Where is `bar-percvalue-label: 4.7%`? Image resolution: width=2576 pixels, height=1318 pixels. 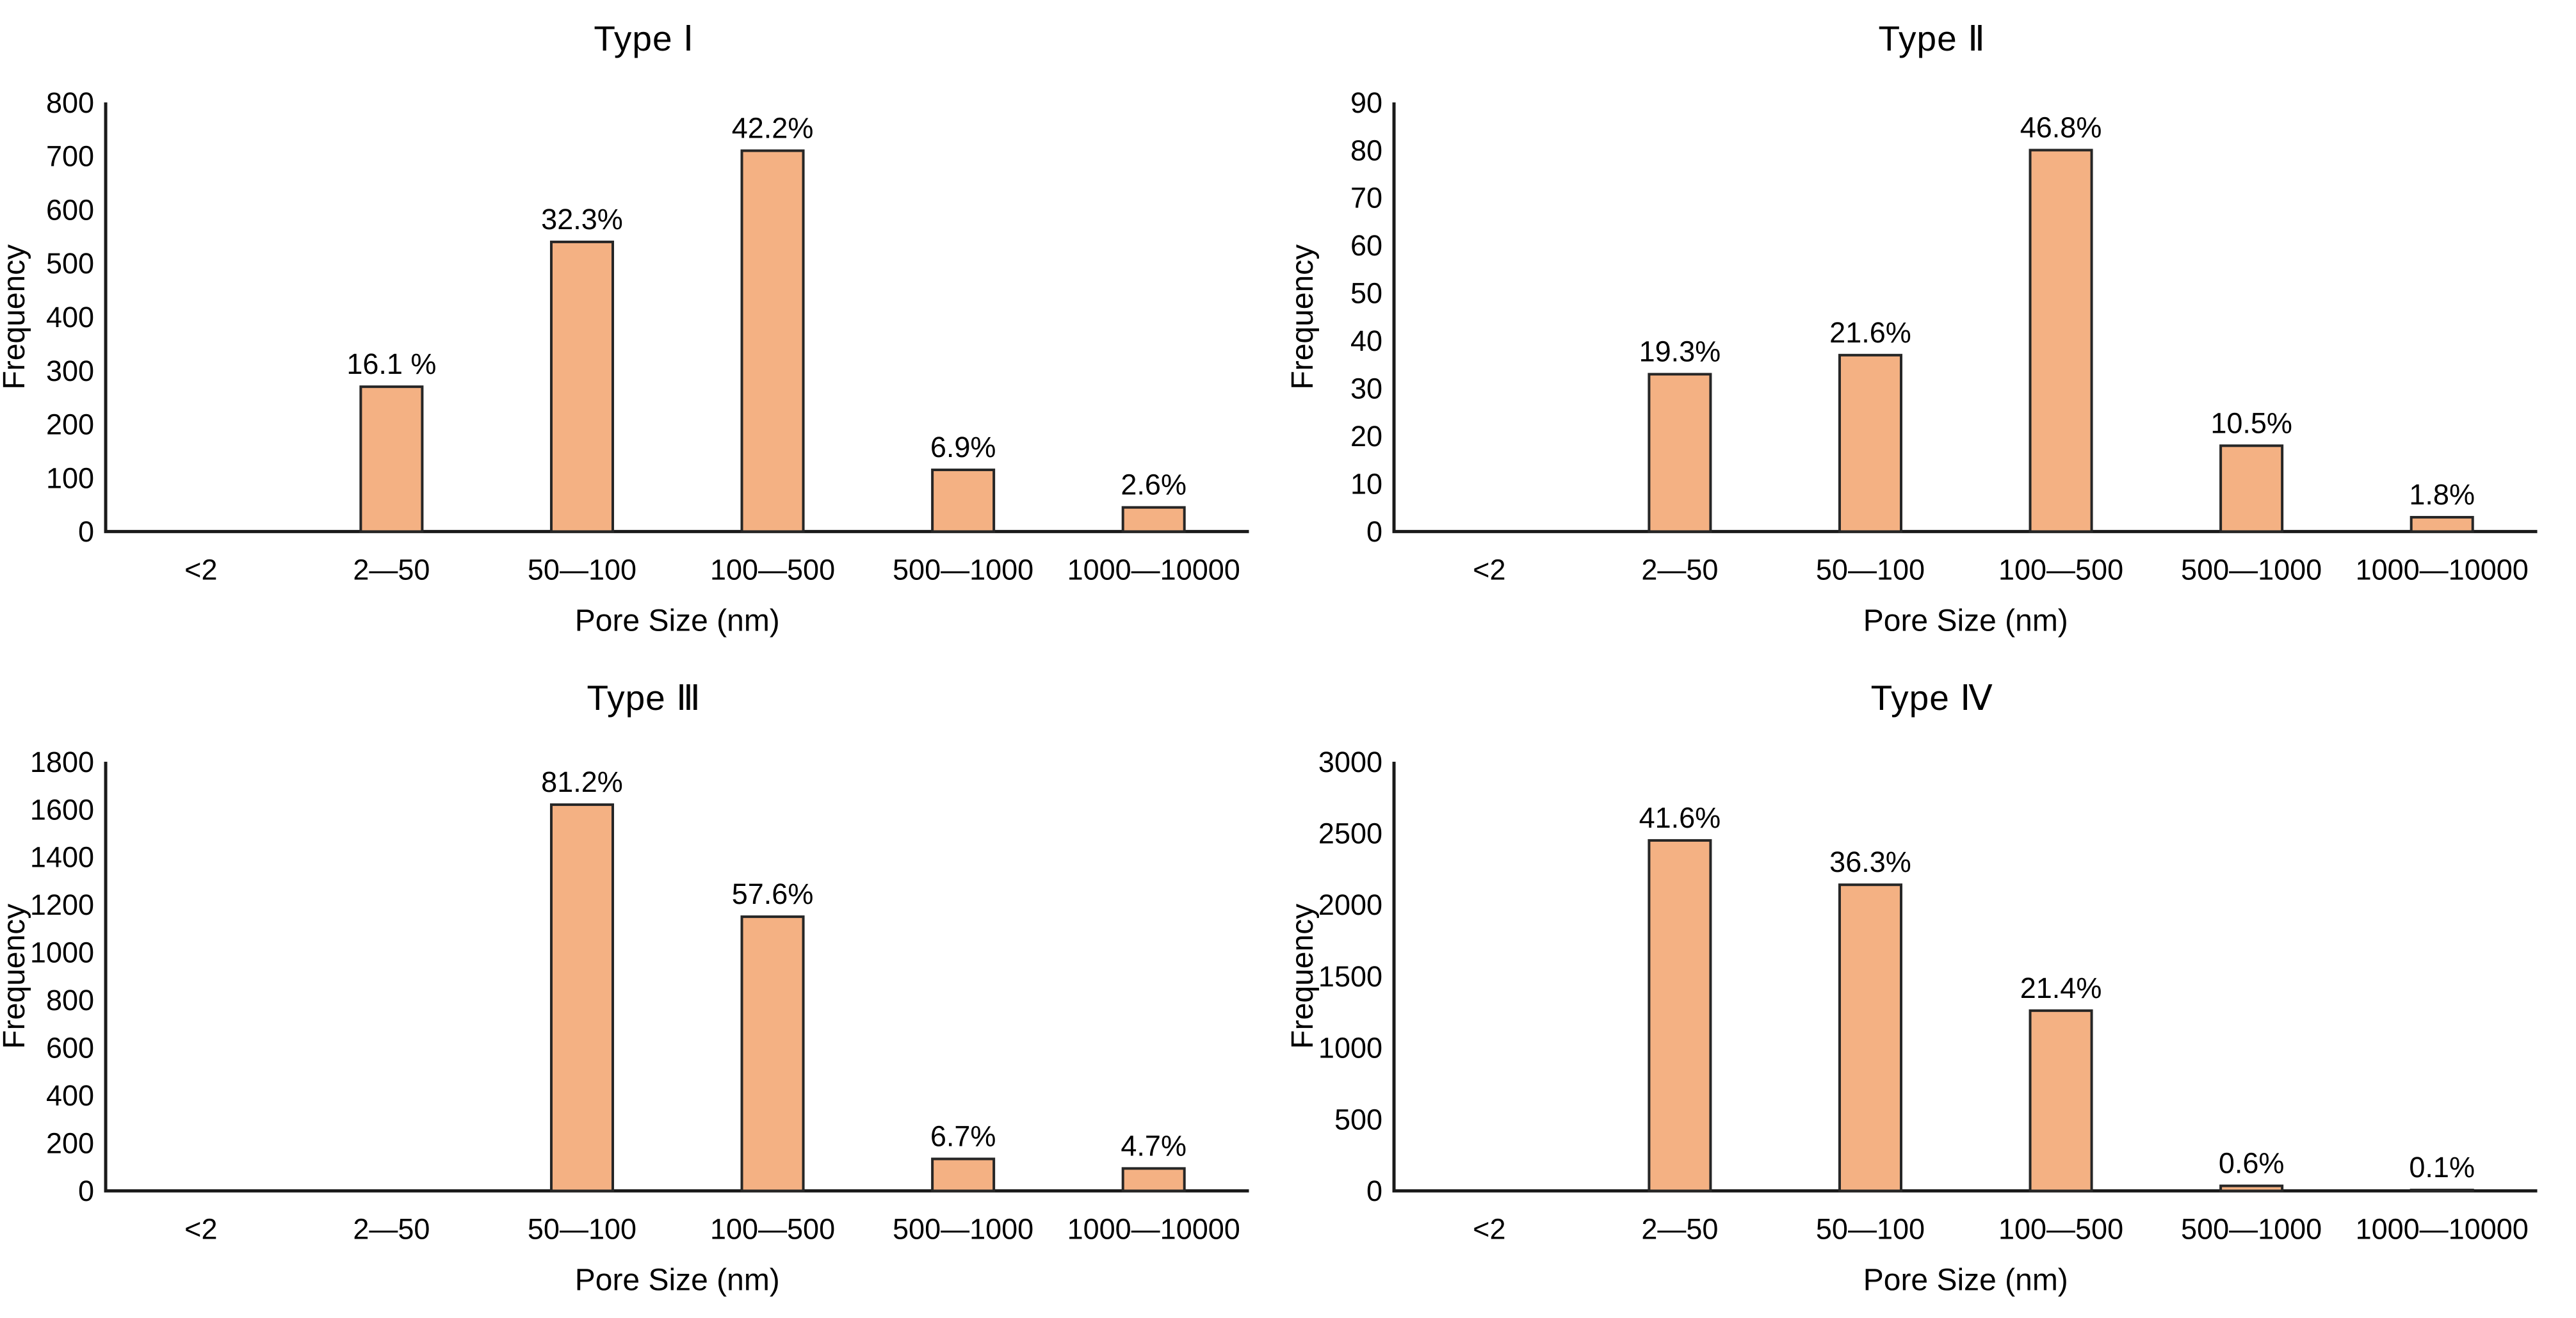
bar-percvalue-label: 4.7% is located at coordinates (1154, 1145).